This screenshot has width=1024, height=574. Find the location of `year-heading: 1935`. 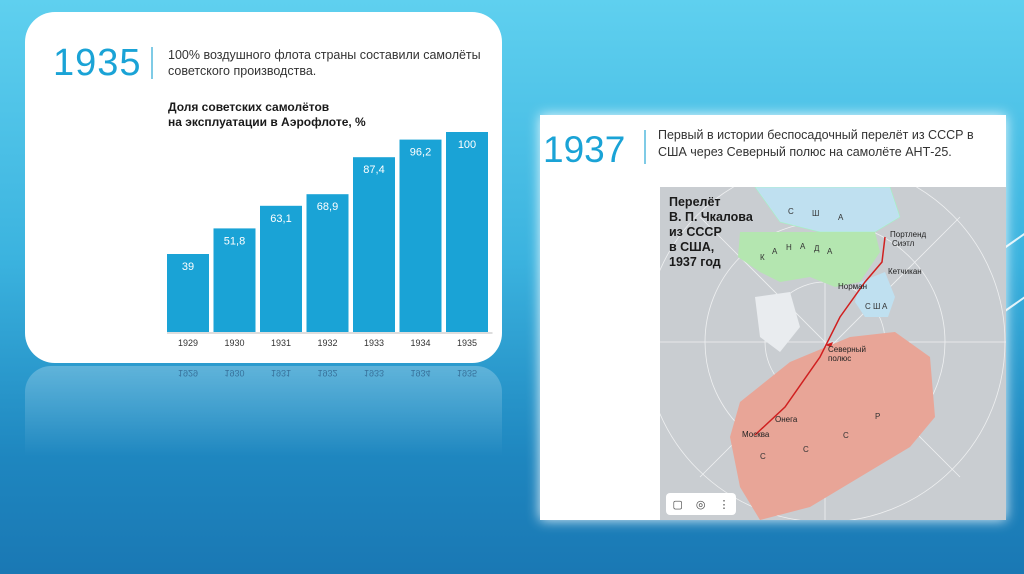

year-heading: 1935 is located at coordinates (97, 63).